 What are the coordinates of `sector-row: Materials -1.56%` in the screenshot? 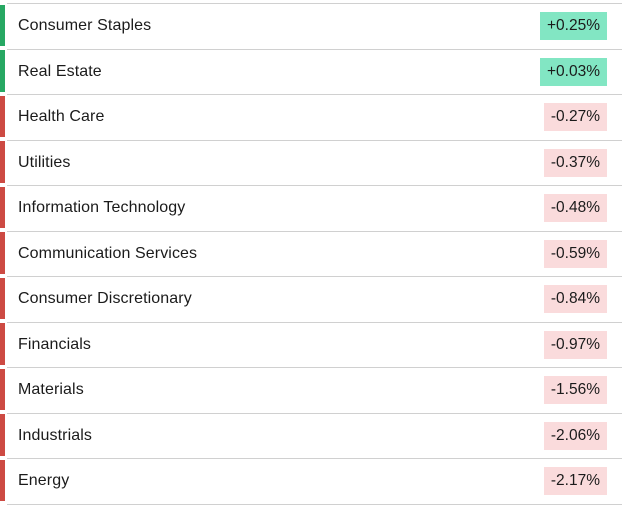 It's located at (312, 390).